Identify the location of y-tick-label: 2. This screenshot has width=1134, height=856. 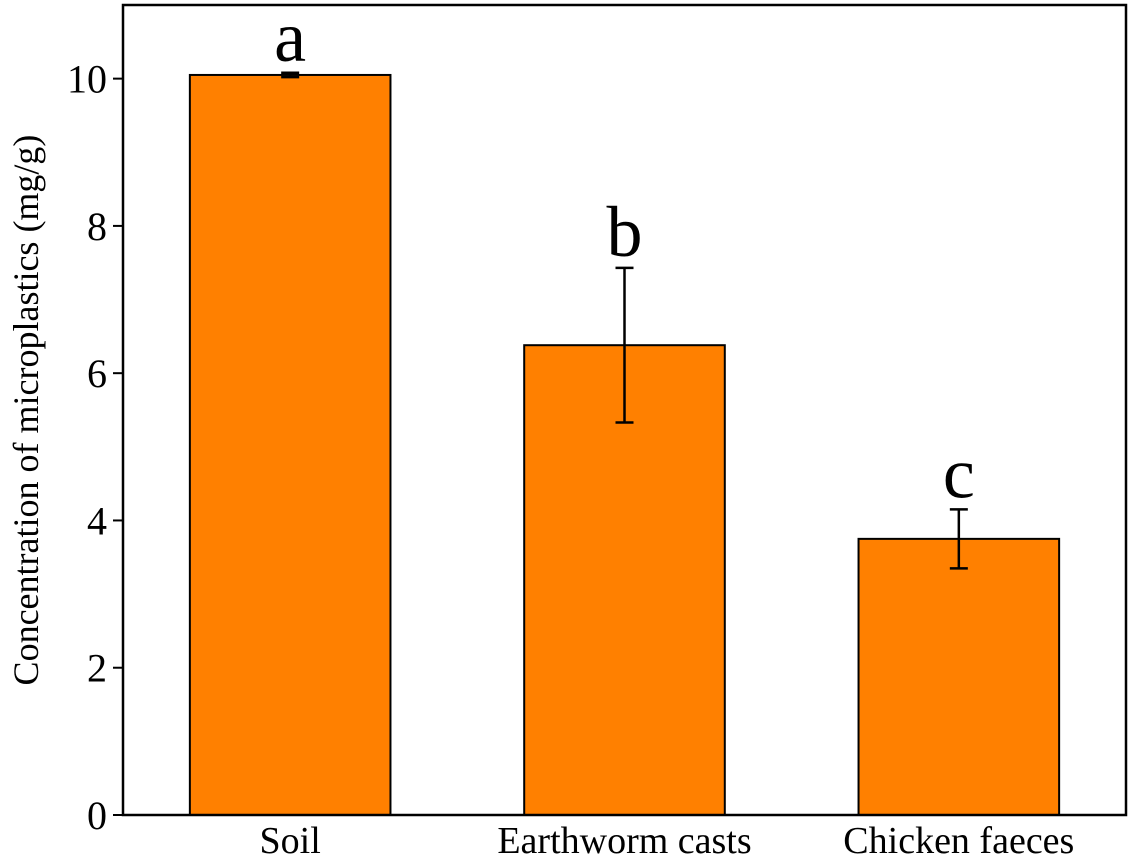
(97, 668).